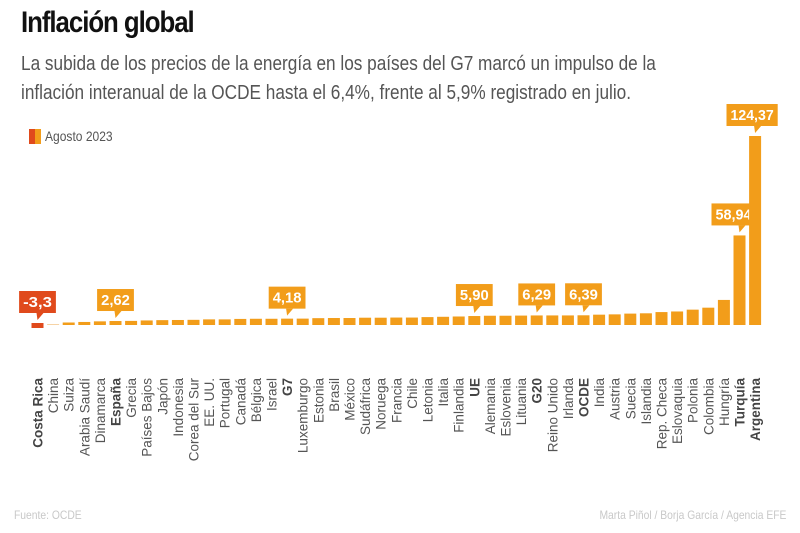 Image resolution: width=800 pixels, height=533 pixels. I want to click on bar-luxemburgo, so click(302, 321).